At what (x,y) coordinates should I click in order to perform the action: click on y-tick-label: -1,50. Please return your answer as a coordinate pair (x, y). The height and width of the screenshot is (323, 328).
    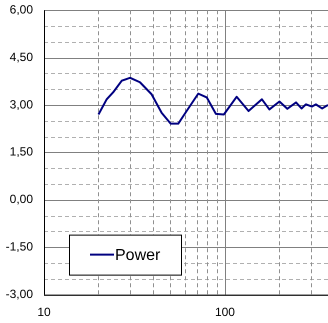
    Looking at the image, I should click on (20, 247).